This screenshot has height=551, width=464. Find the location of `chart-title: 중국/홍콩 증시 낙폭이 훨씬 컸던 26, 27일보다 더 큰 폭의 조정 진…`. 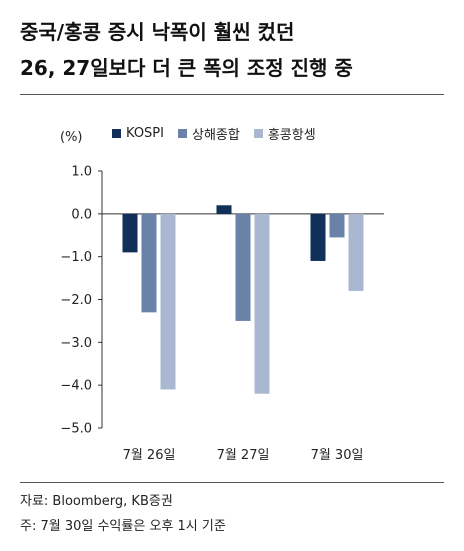

chart-title: 중국/홍콩 증시 낙폭이 훨씬 컸던 26, 27일보다 더 큰 폭의 조정 진… is located at coordinates (235, 50).